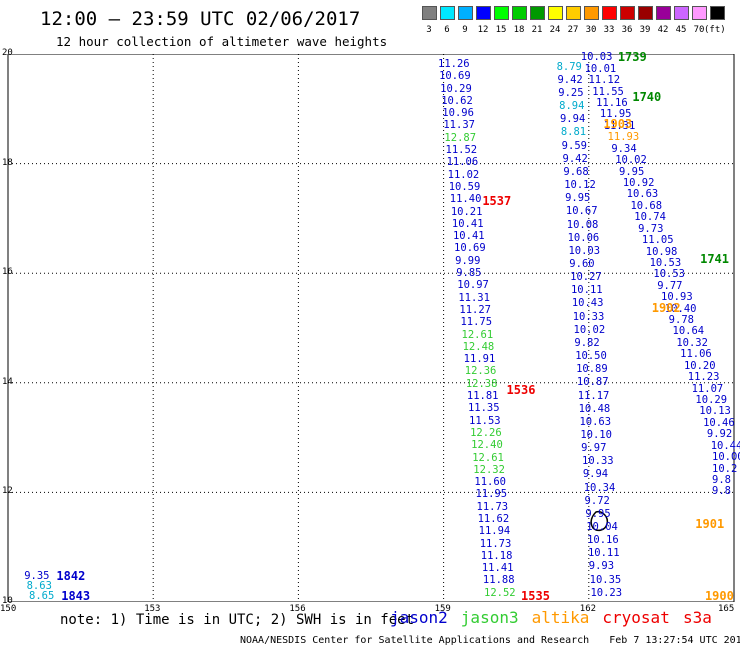  Describe the element at coordinates (37, 576) in the screenshot. I see `swh-reading: 9.35` at that location.